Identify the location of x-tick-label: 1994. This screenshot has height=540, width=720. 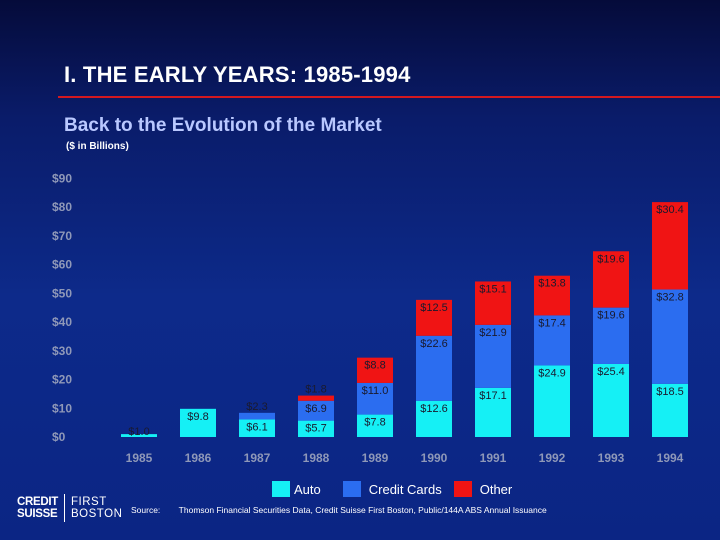
(670, 458).